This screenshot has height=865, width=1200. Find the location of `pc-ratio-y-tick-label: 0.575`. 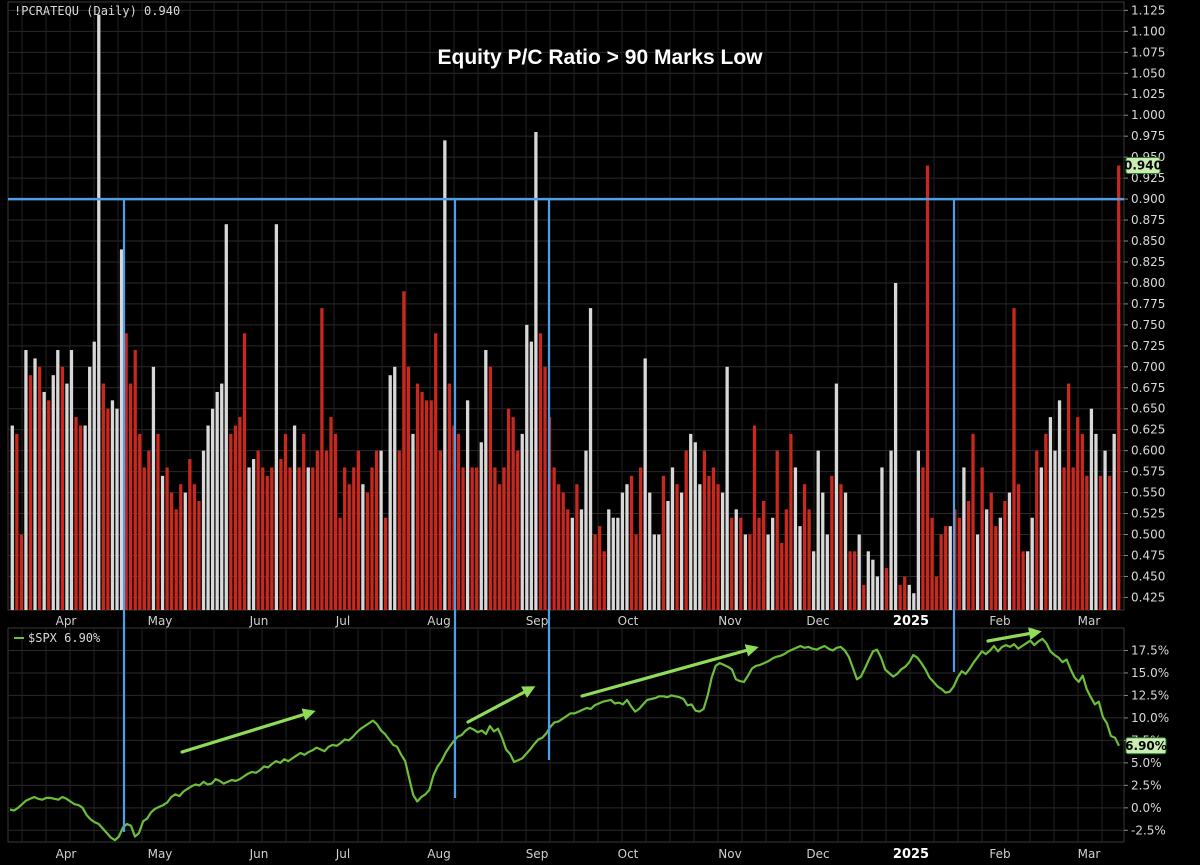

pc-ratio-y-tick-label: 0.575 is located at coordinates (1148, 472).